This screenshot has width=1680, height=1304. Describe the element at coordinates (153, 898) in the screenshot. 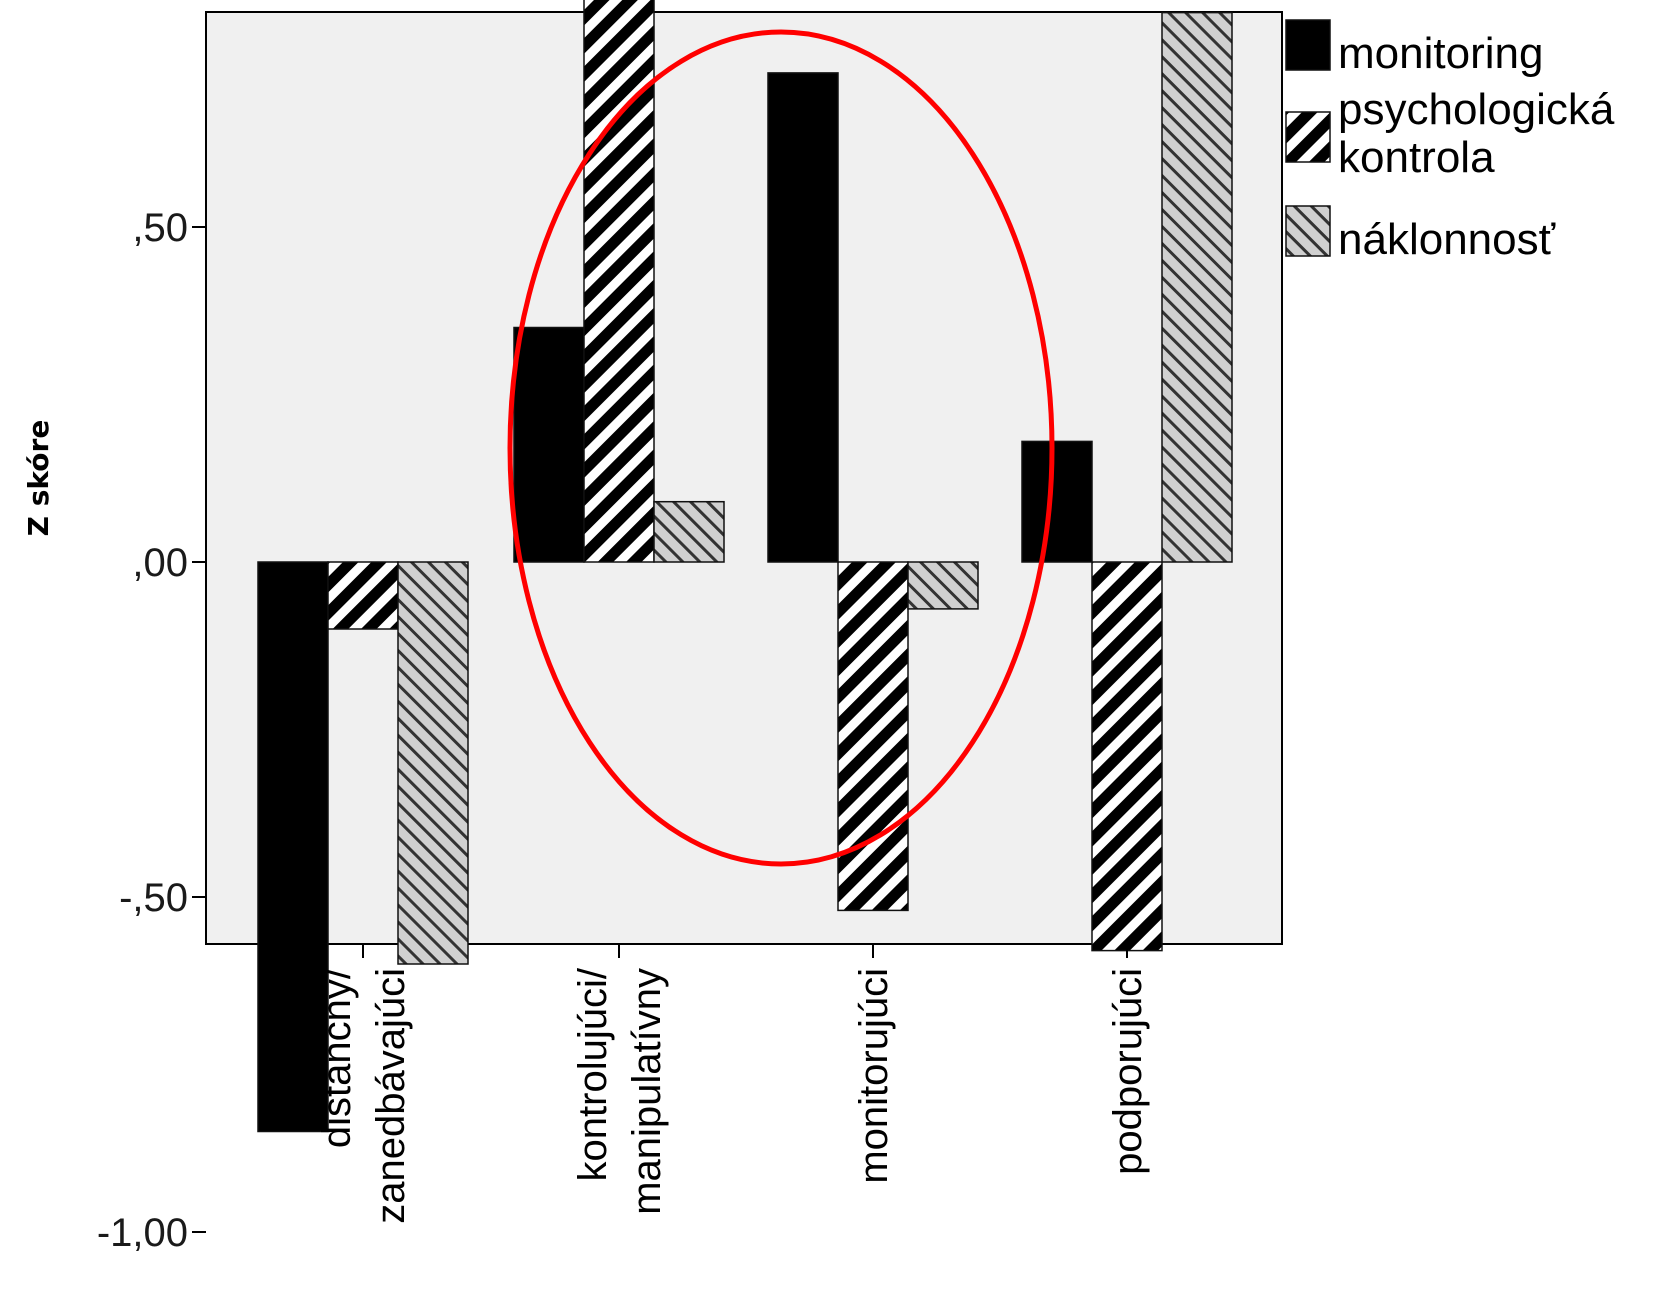

I see `y-tick-label: -,50` at that location.